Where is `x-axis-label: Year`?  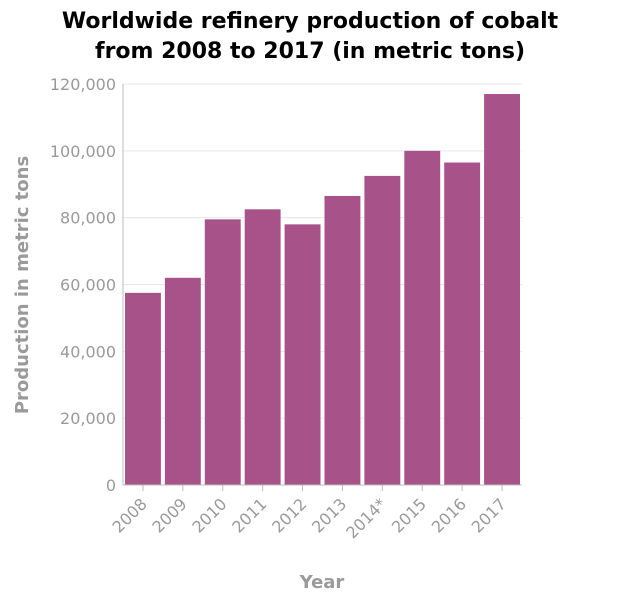 x-axis-label: Year is located at coordinates (322, 582).